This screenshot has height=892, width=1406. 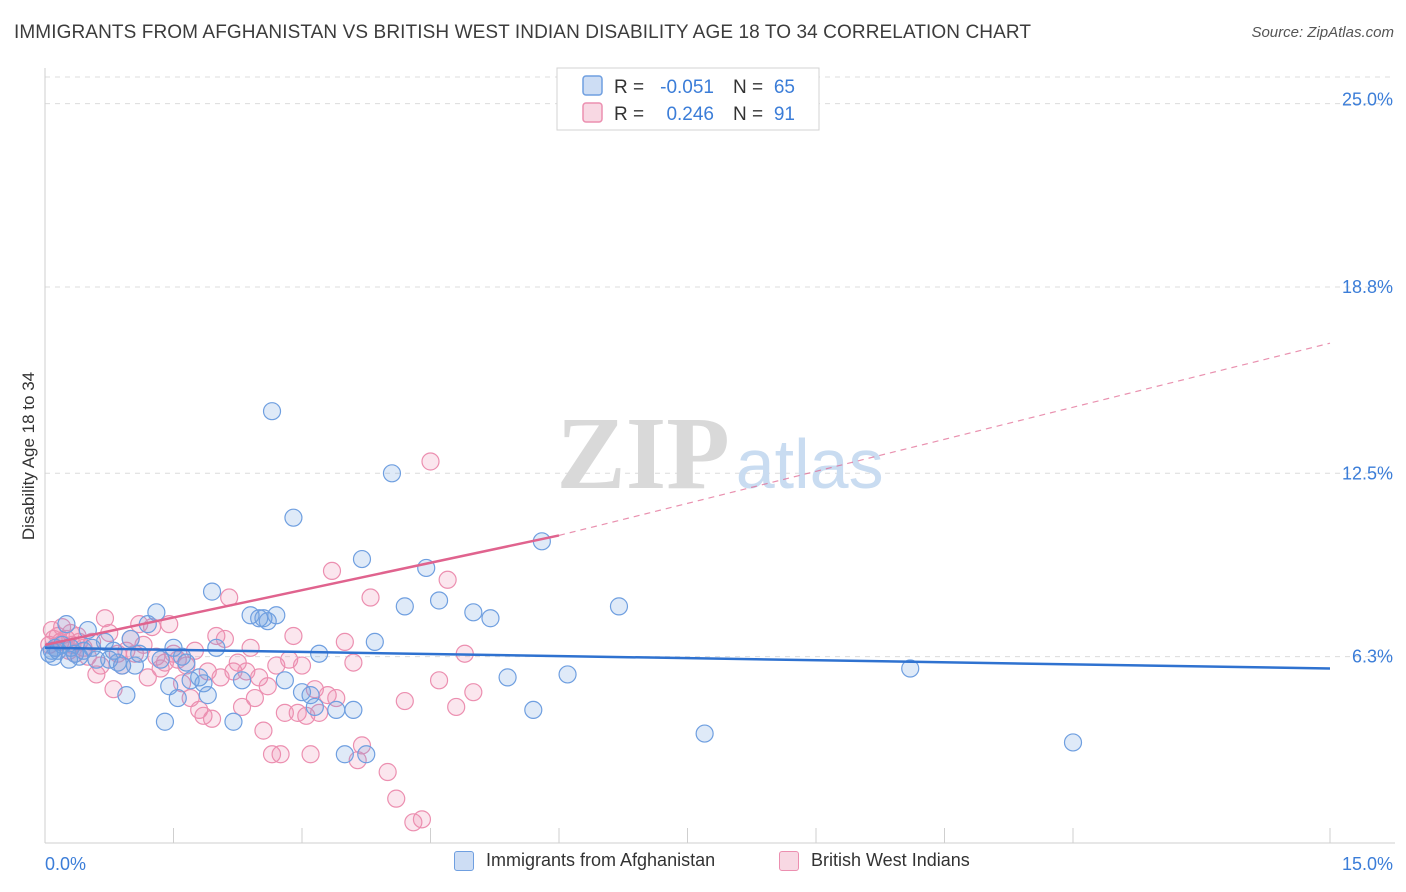 I want to click on trend-line-bwi-extrapolated, so click(x=944, y=439).